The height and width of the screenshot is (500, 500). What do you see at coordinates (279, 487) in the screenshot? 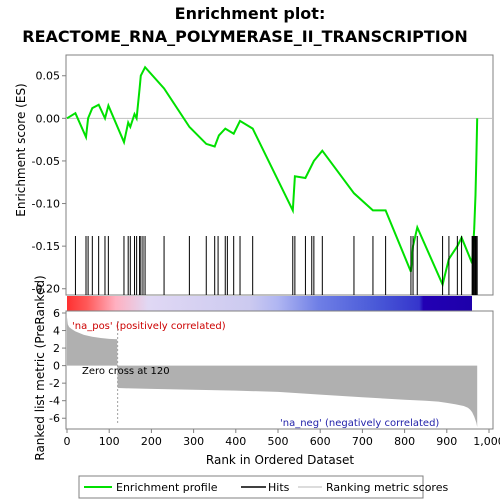
I see `legend-hits-label: Hits` at bounding box center [279, 487].